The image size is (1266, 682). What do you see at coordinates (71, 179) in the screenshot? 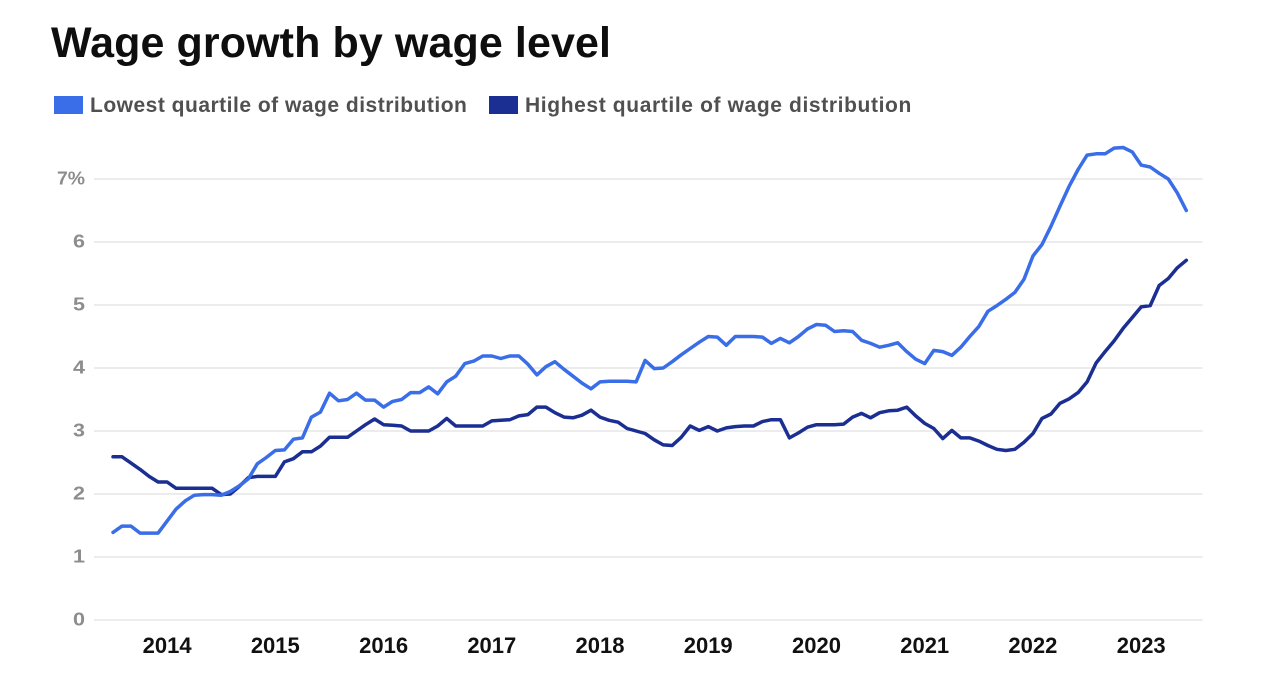
I see `svg-text: 7%` at bounding box center [71, 179].